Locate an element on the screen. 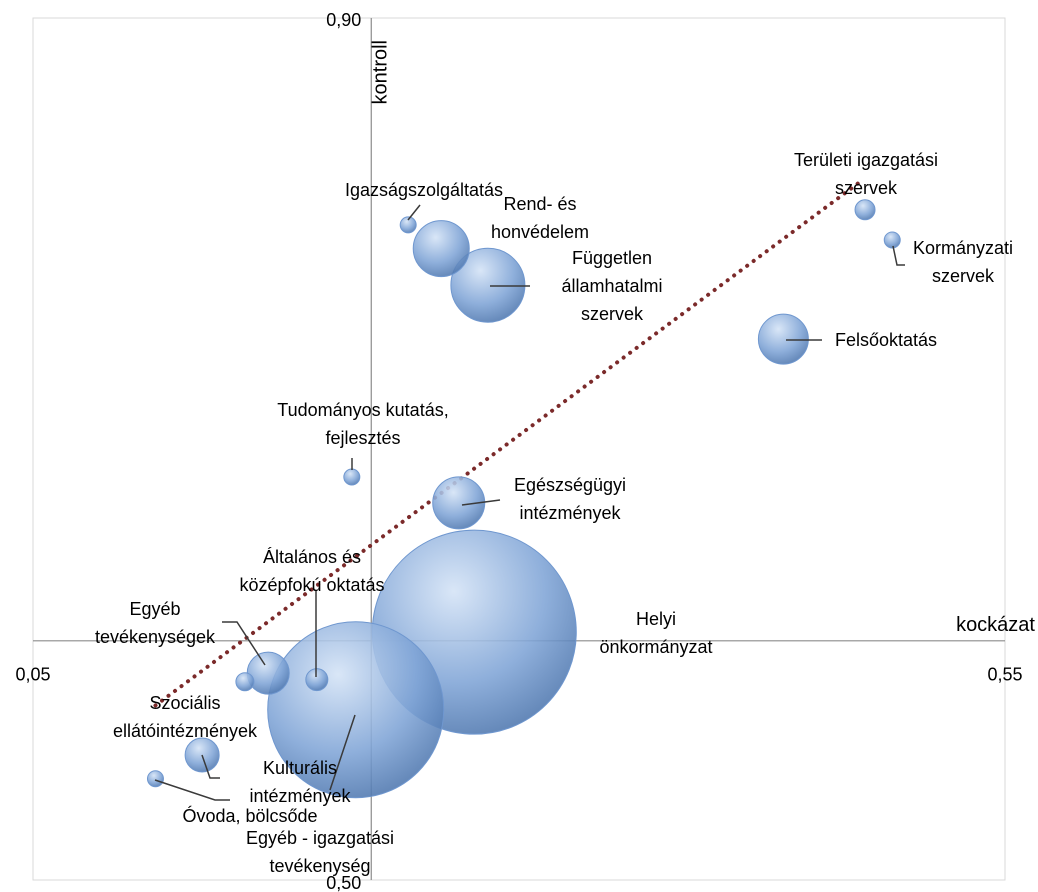 The image size is (1038, 892). bubble-label: Igazságszolgáltatás is located at coordinates (424, 190).